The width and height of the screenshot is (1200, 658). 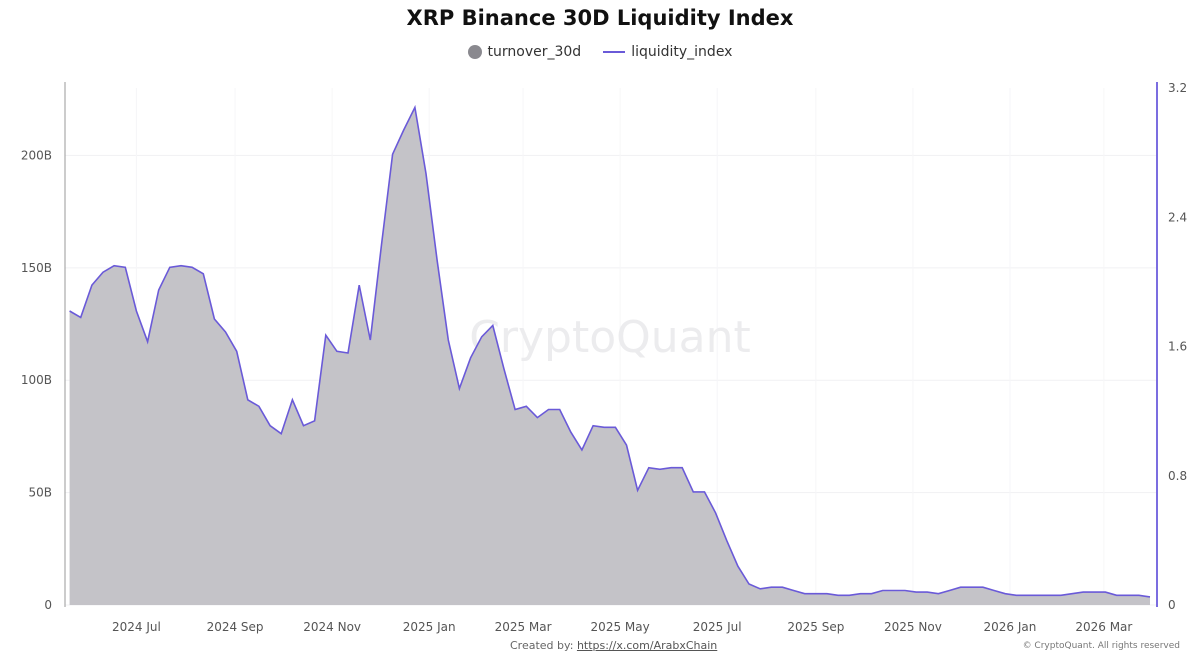 What do you see at coordinates (1177, 347) in the screenshot?
I see `y-right-tick-label: 1.6` at bounding box center [1177, 347].